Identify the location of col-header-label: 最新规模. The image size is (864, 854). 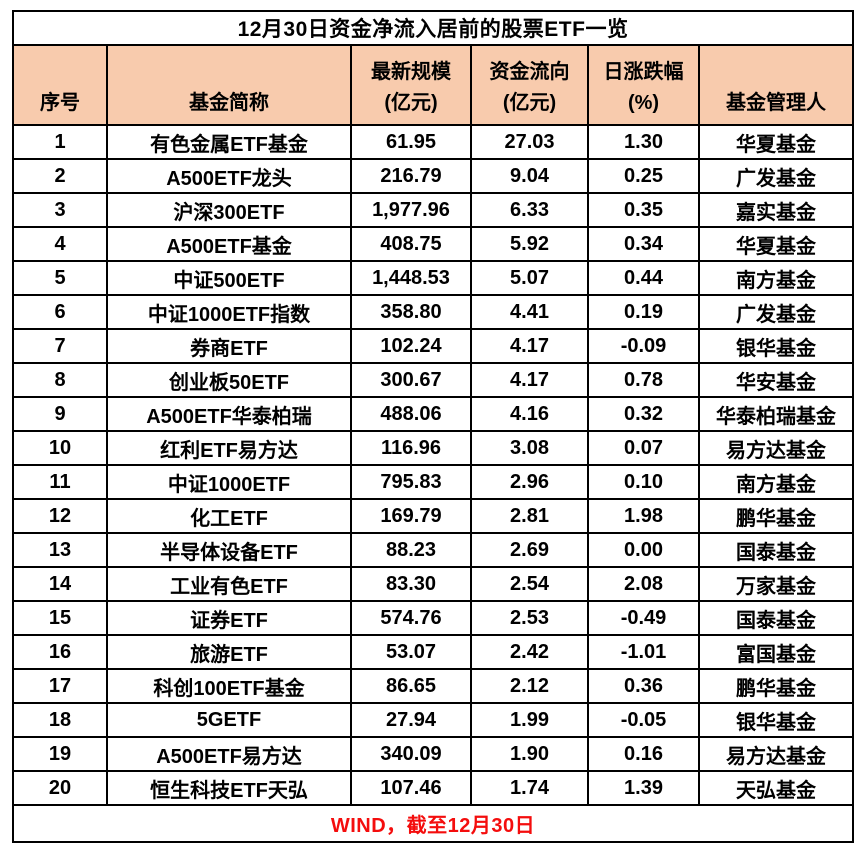
(411, 72).